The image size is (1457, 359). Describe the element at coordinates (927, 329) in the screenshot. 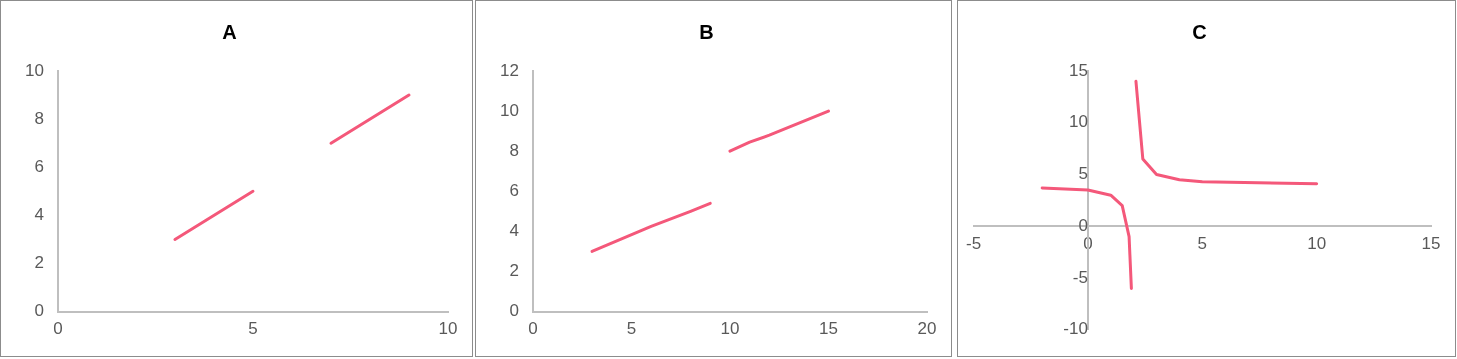

I see `x-tick-label: 20` at that location.